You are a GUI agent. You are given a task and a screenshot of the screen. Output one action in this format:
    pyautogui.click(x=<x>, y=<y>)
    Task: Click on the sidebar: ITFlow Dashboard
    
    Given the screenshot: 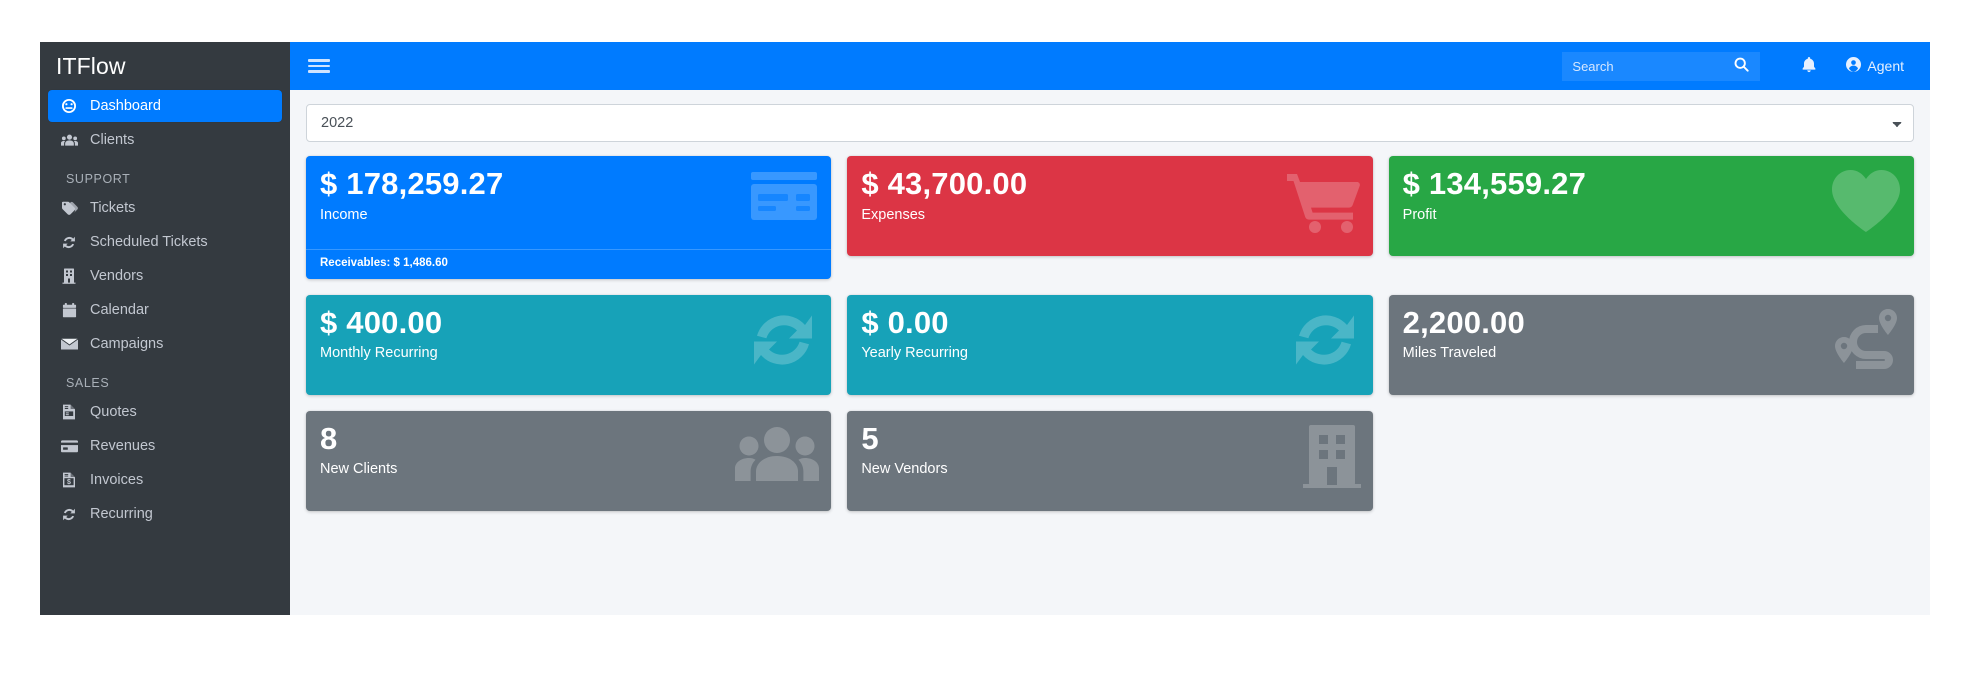 What is the action you would take?
    pyautogui.click(x=165, y=328)
    